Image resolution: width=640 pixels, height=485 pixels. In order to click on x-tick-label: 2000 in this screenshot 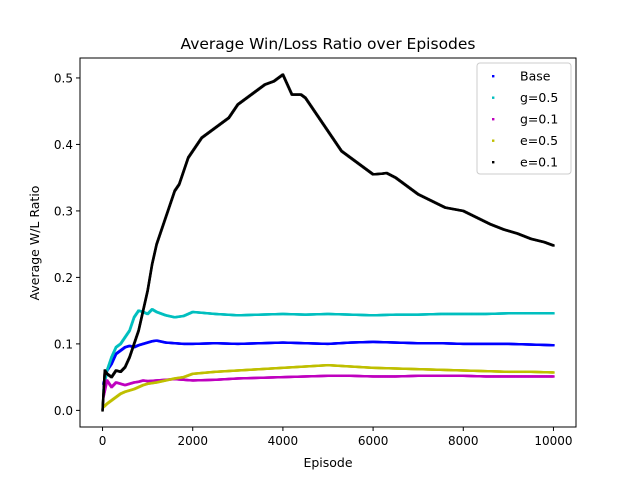, I will do `click(192, 441)`.